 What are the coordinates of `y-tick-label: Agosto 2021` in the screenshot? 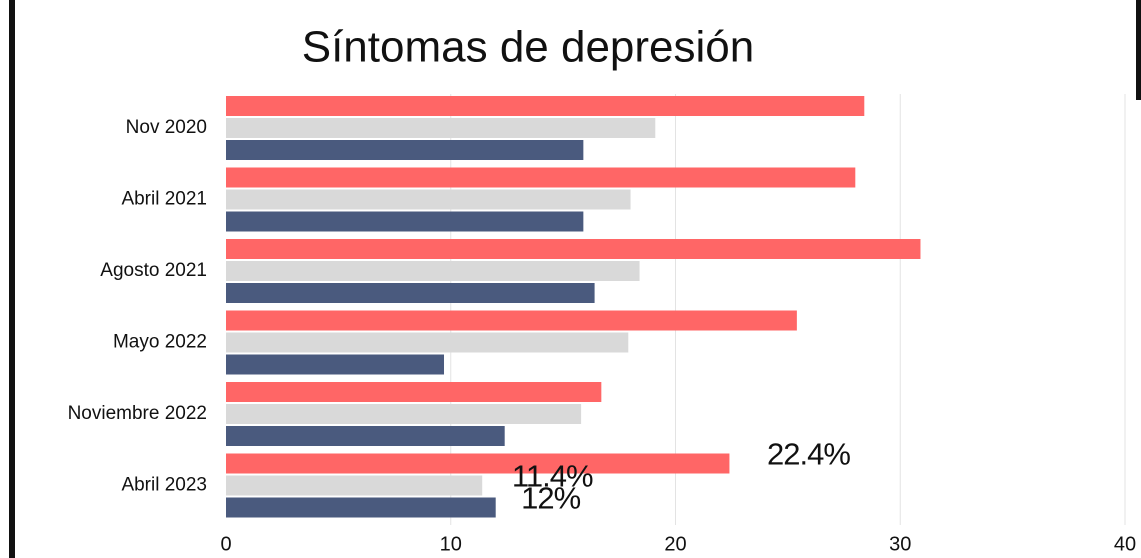 It's located at (153, 270).